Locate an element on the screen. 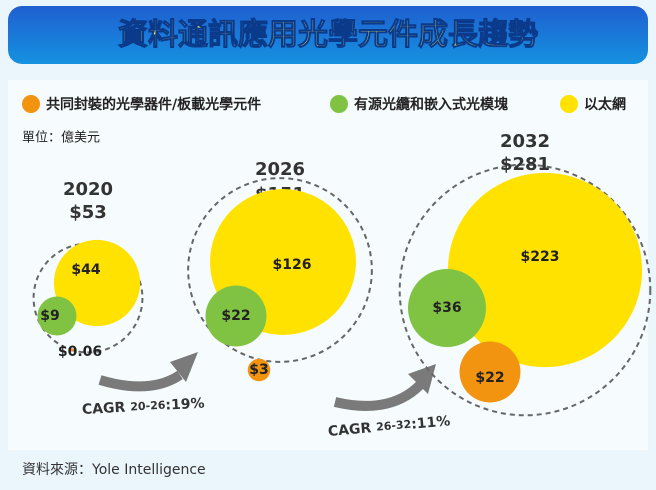  cagr-value: :11% is located at coordinates (431, 422).